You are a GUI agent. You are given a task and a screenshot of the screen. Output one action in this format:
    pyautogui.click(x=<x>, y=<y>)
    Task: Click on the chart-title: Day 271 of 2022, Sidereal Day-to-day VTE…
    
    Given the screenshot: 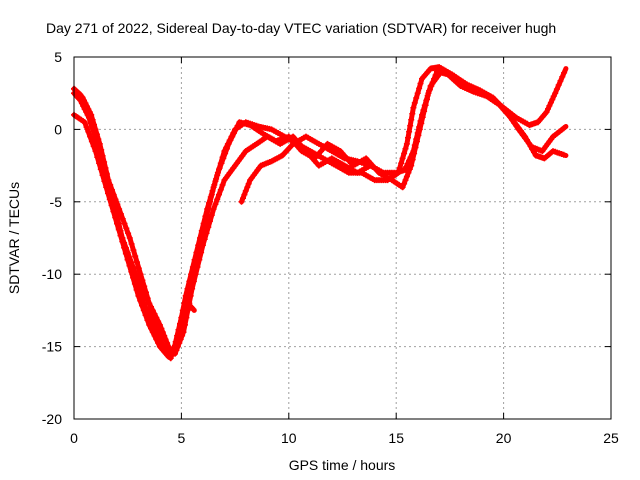 What is the action you would take?
    pyautogui.click(x=301, y=28)
    